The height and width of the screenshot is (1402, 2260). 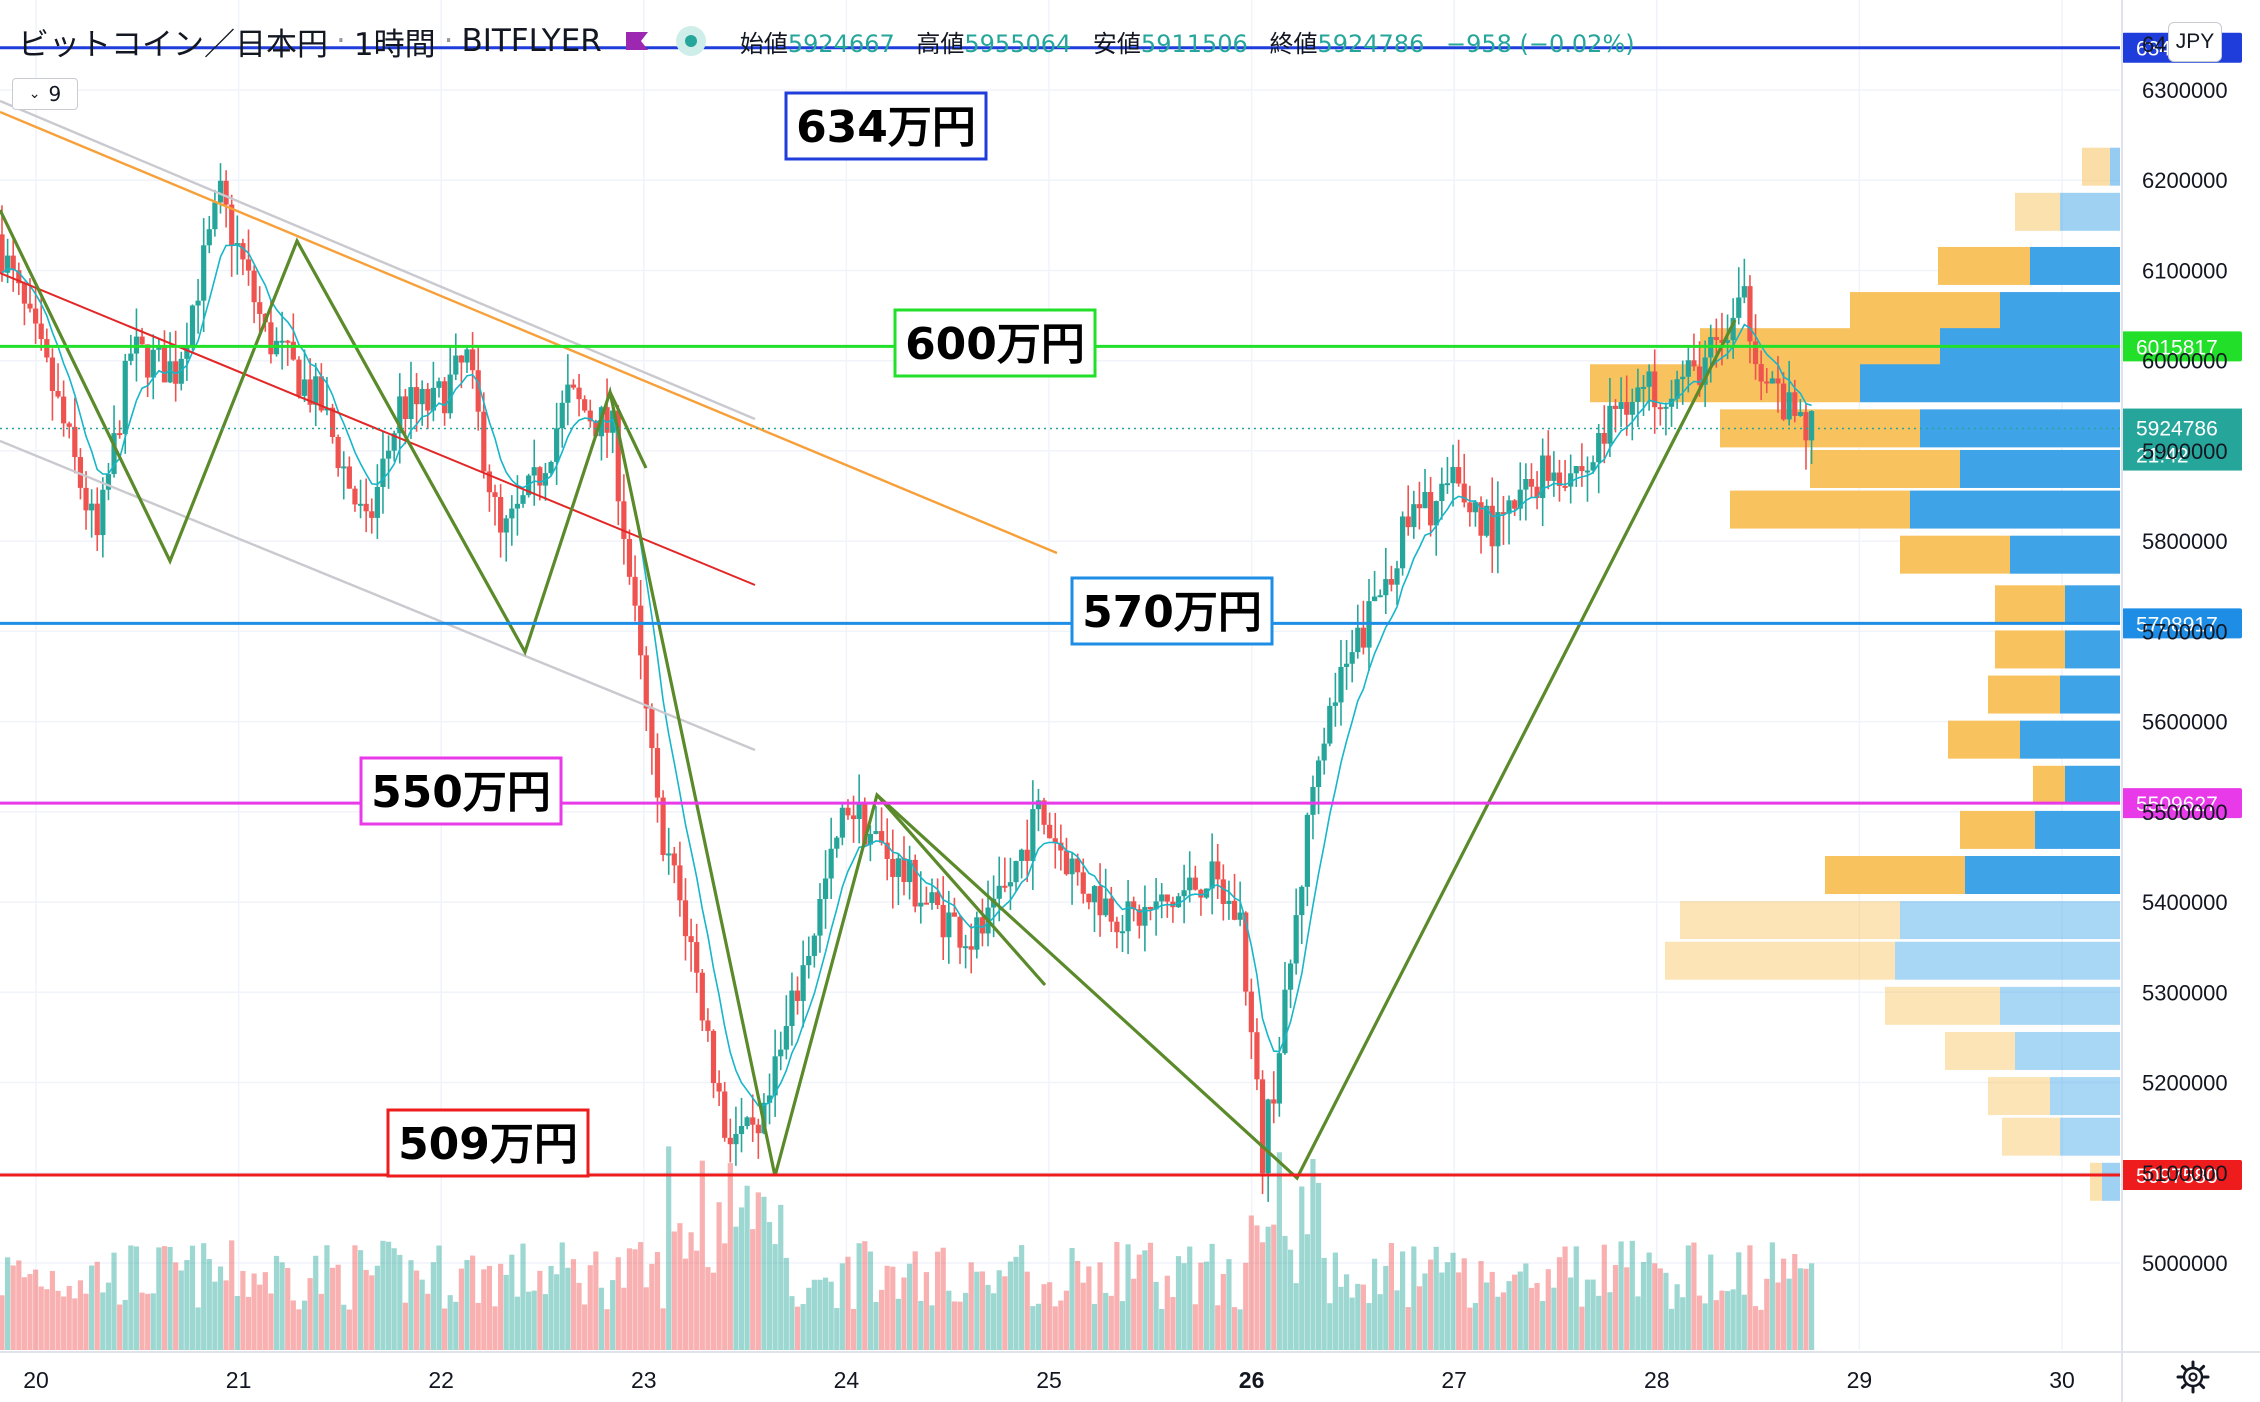 What do you see at coordinates (1172, 612) in the screenshot?
I see `level-label-text: 570万円` at bounding box center [1172, 612].